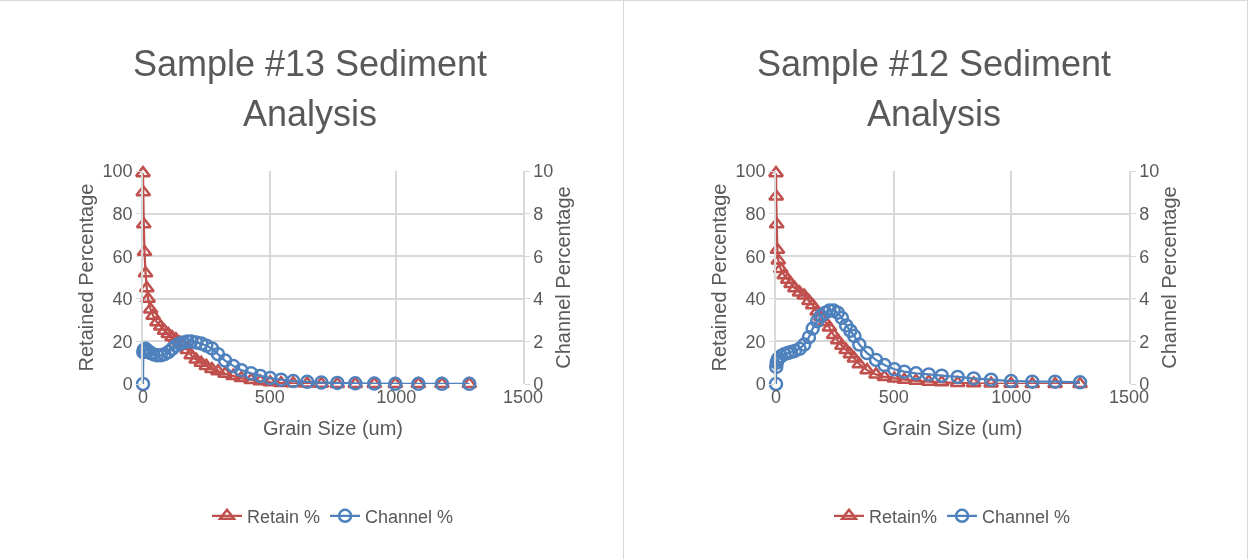  What do you see at coordinates (310, 89) in the screenshot?
I see `chart-title: Sample #13 Sediment Analysis` at bounding box center [310, 89].